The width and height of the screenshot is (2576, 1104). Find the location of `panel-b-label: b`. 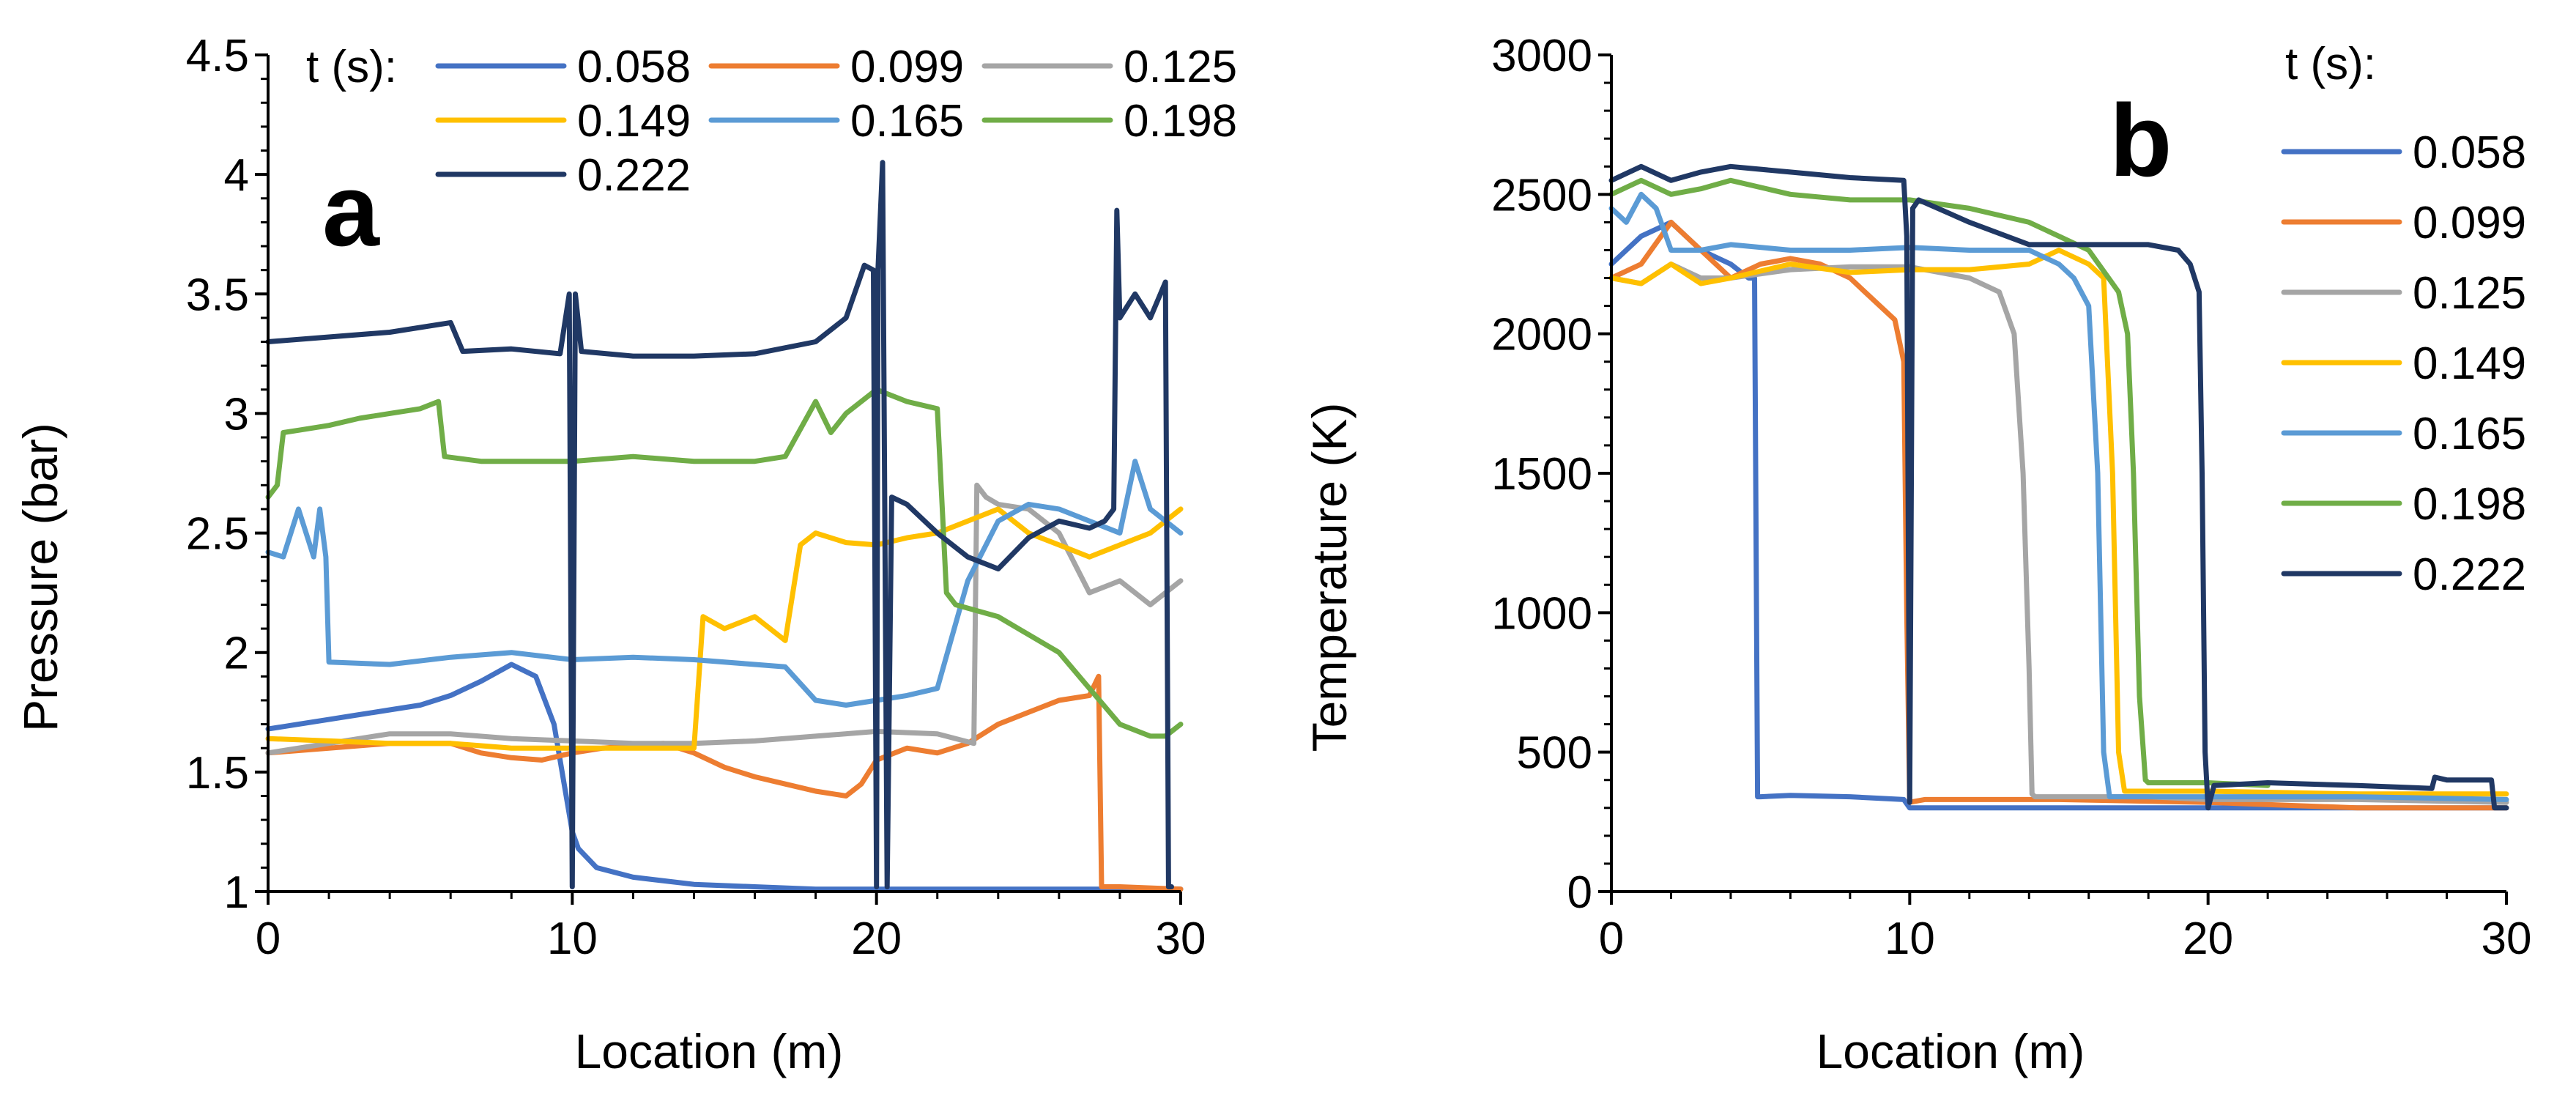

panel-b-label: b is located at coordinates (2140, 140).